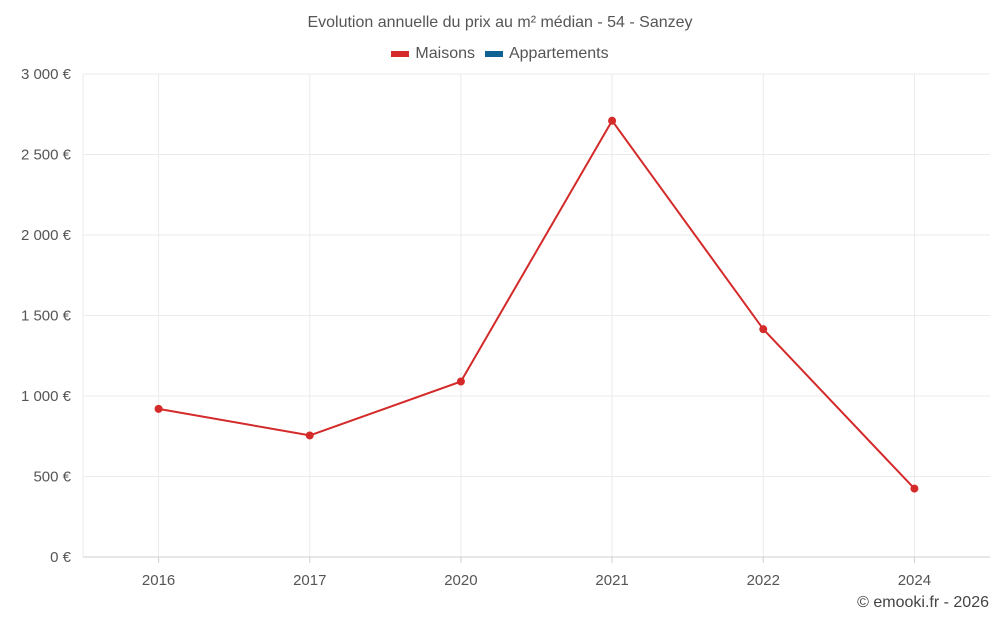  I want to click on data-point-maisons-2016, so click(158, 408).